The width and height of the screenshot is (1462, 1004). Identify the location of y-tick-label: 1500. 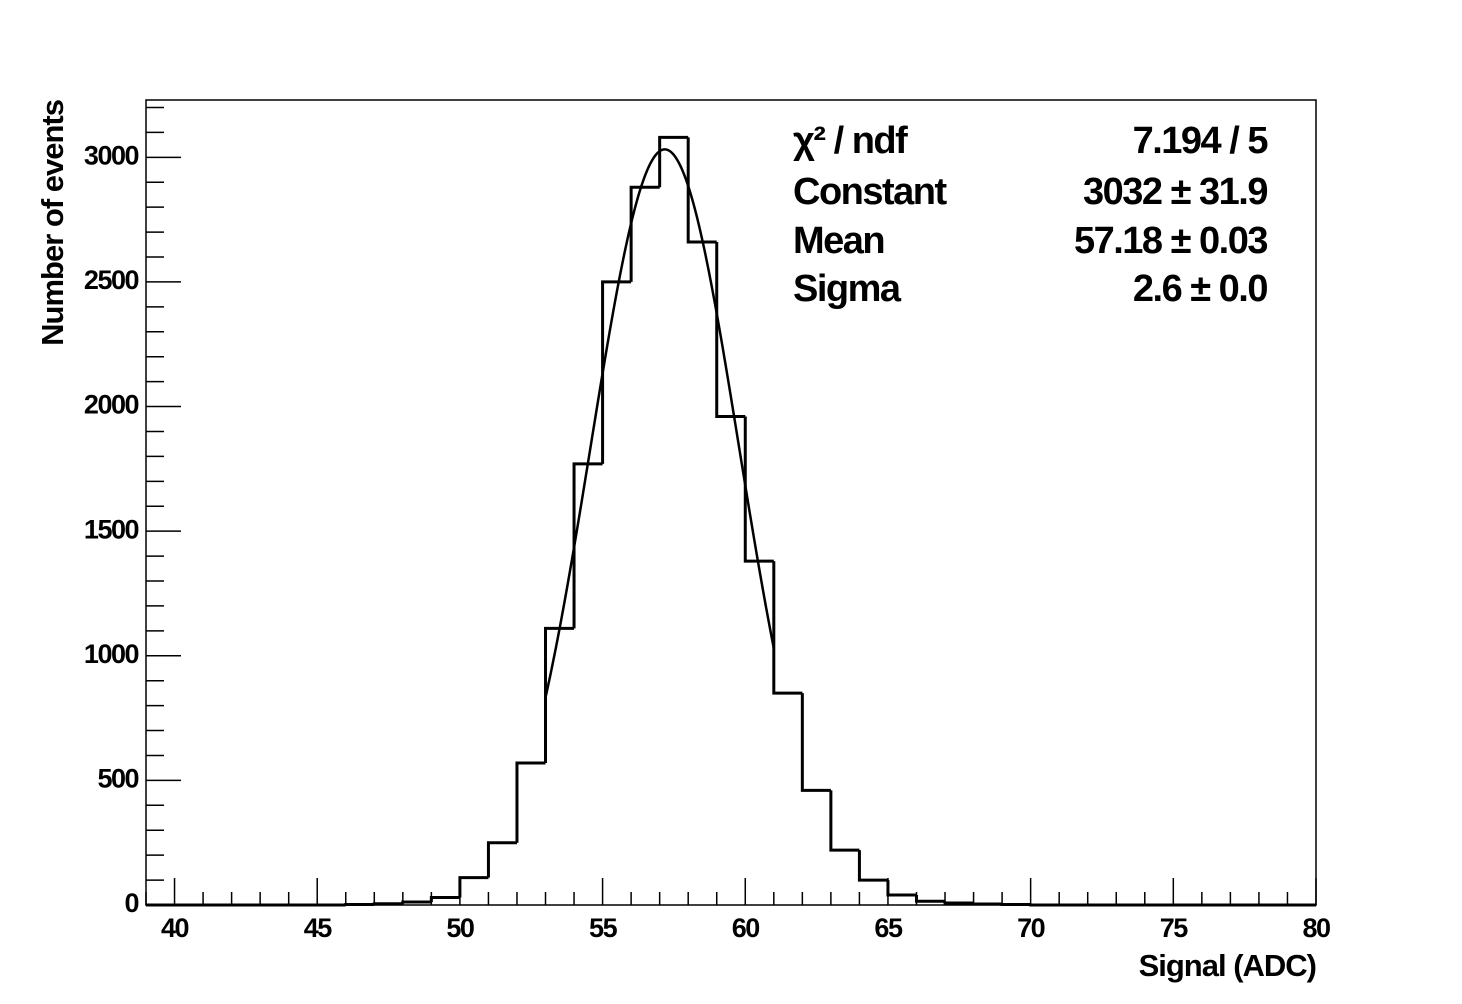
(111, 529).